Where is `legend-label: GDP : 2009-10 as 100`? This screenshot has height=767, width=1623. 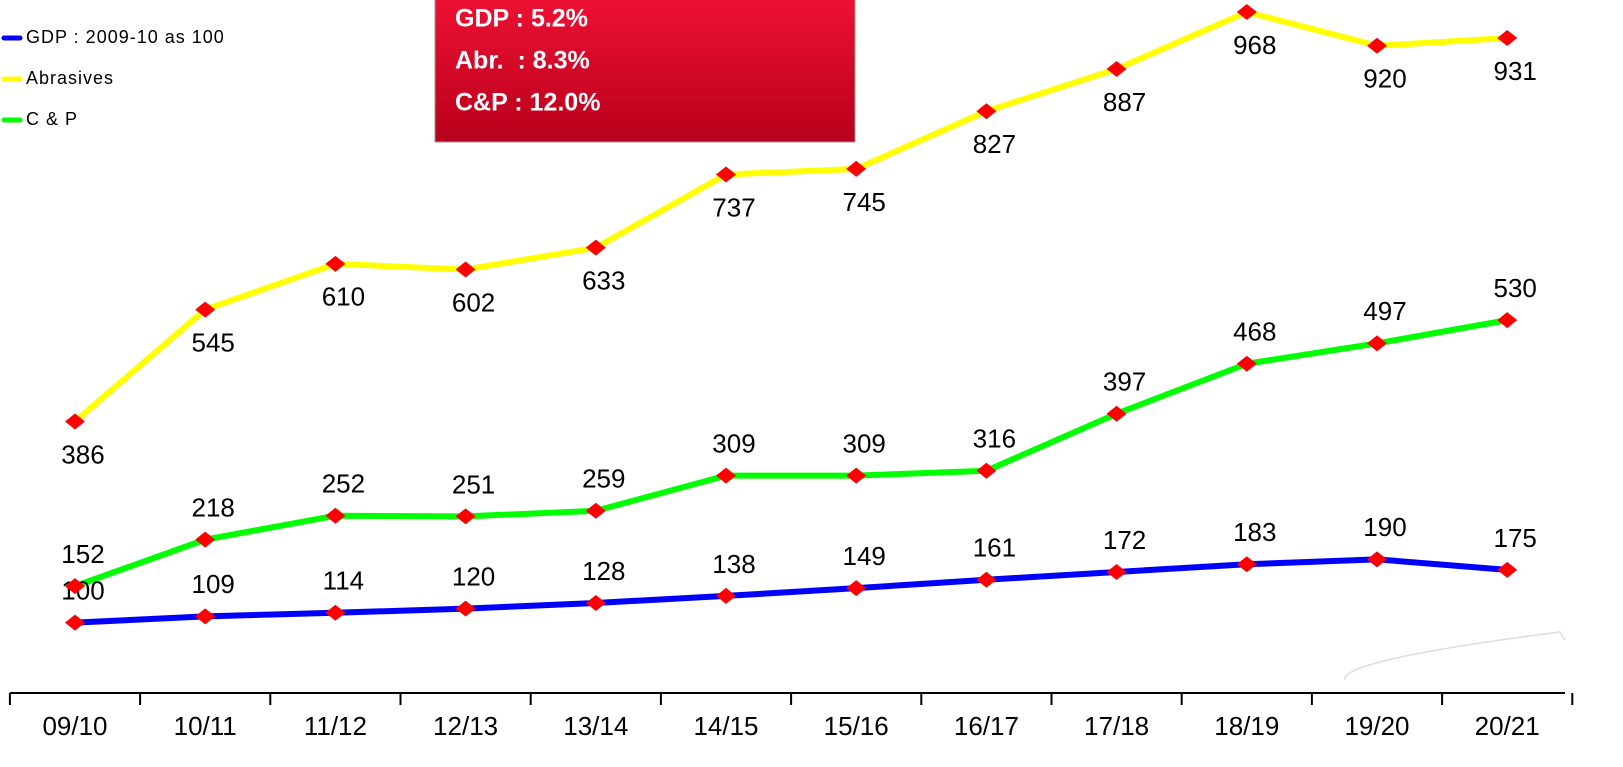 legend-label: GDP : 2009-10 as 100 is located at coordinates (125, 37).